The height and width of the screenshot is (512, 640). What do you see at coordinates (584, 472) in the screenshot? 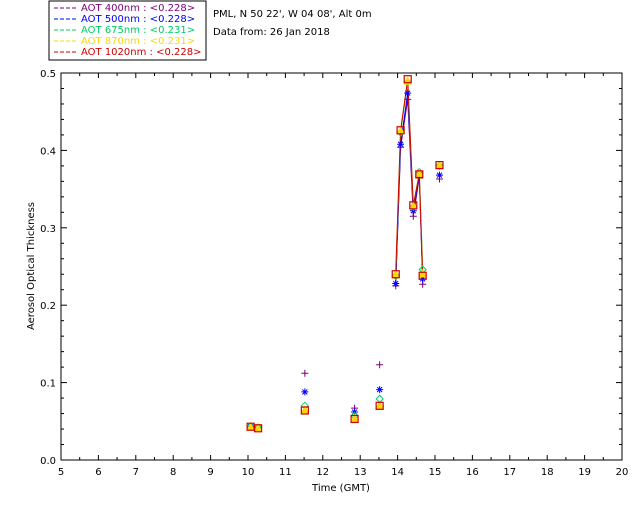
I see `x-tick-label: 19` at bounding box center [584, 472].